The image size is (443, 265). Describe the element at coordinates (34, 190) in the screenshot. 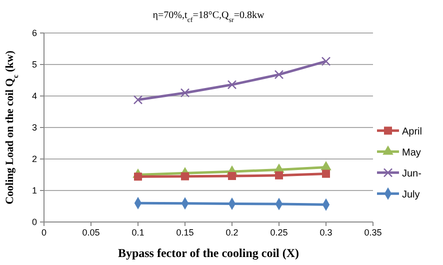

I see `y-tick-label: 1` at that location.